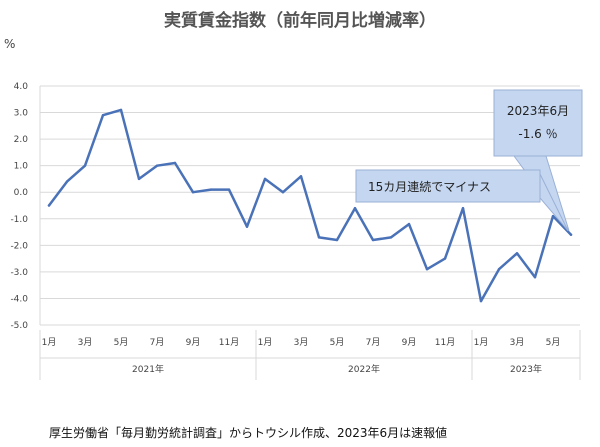  I want to click on y-tick-label: -2.0, so click(19, 246).